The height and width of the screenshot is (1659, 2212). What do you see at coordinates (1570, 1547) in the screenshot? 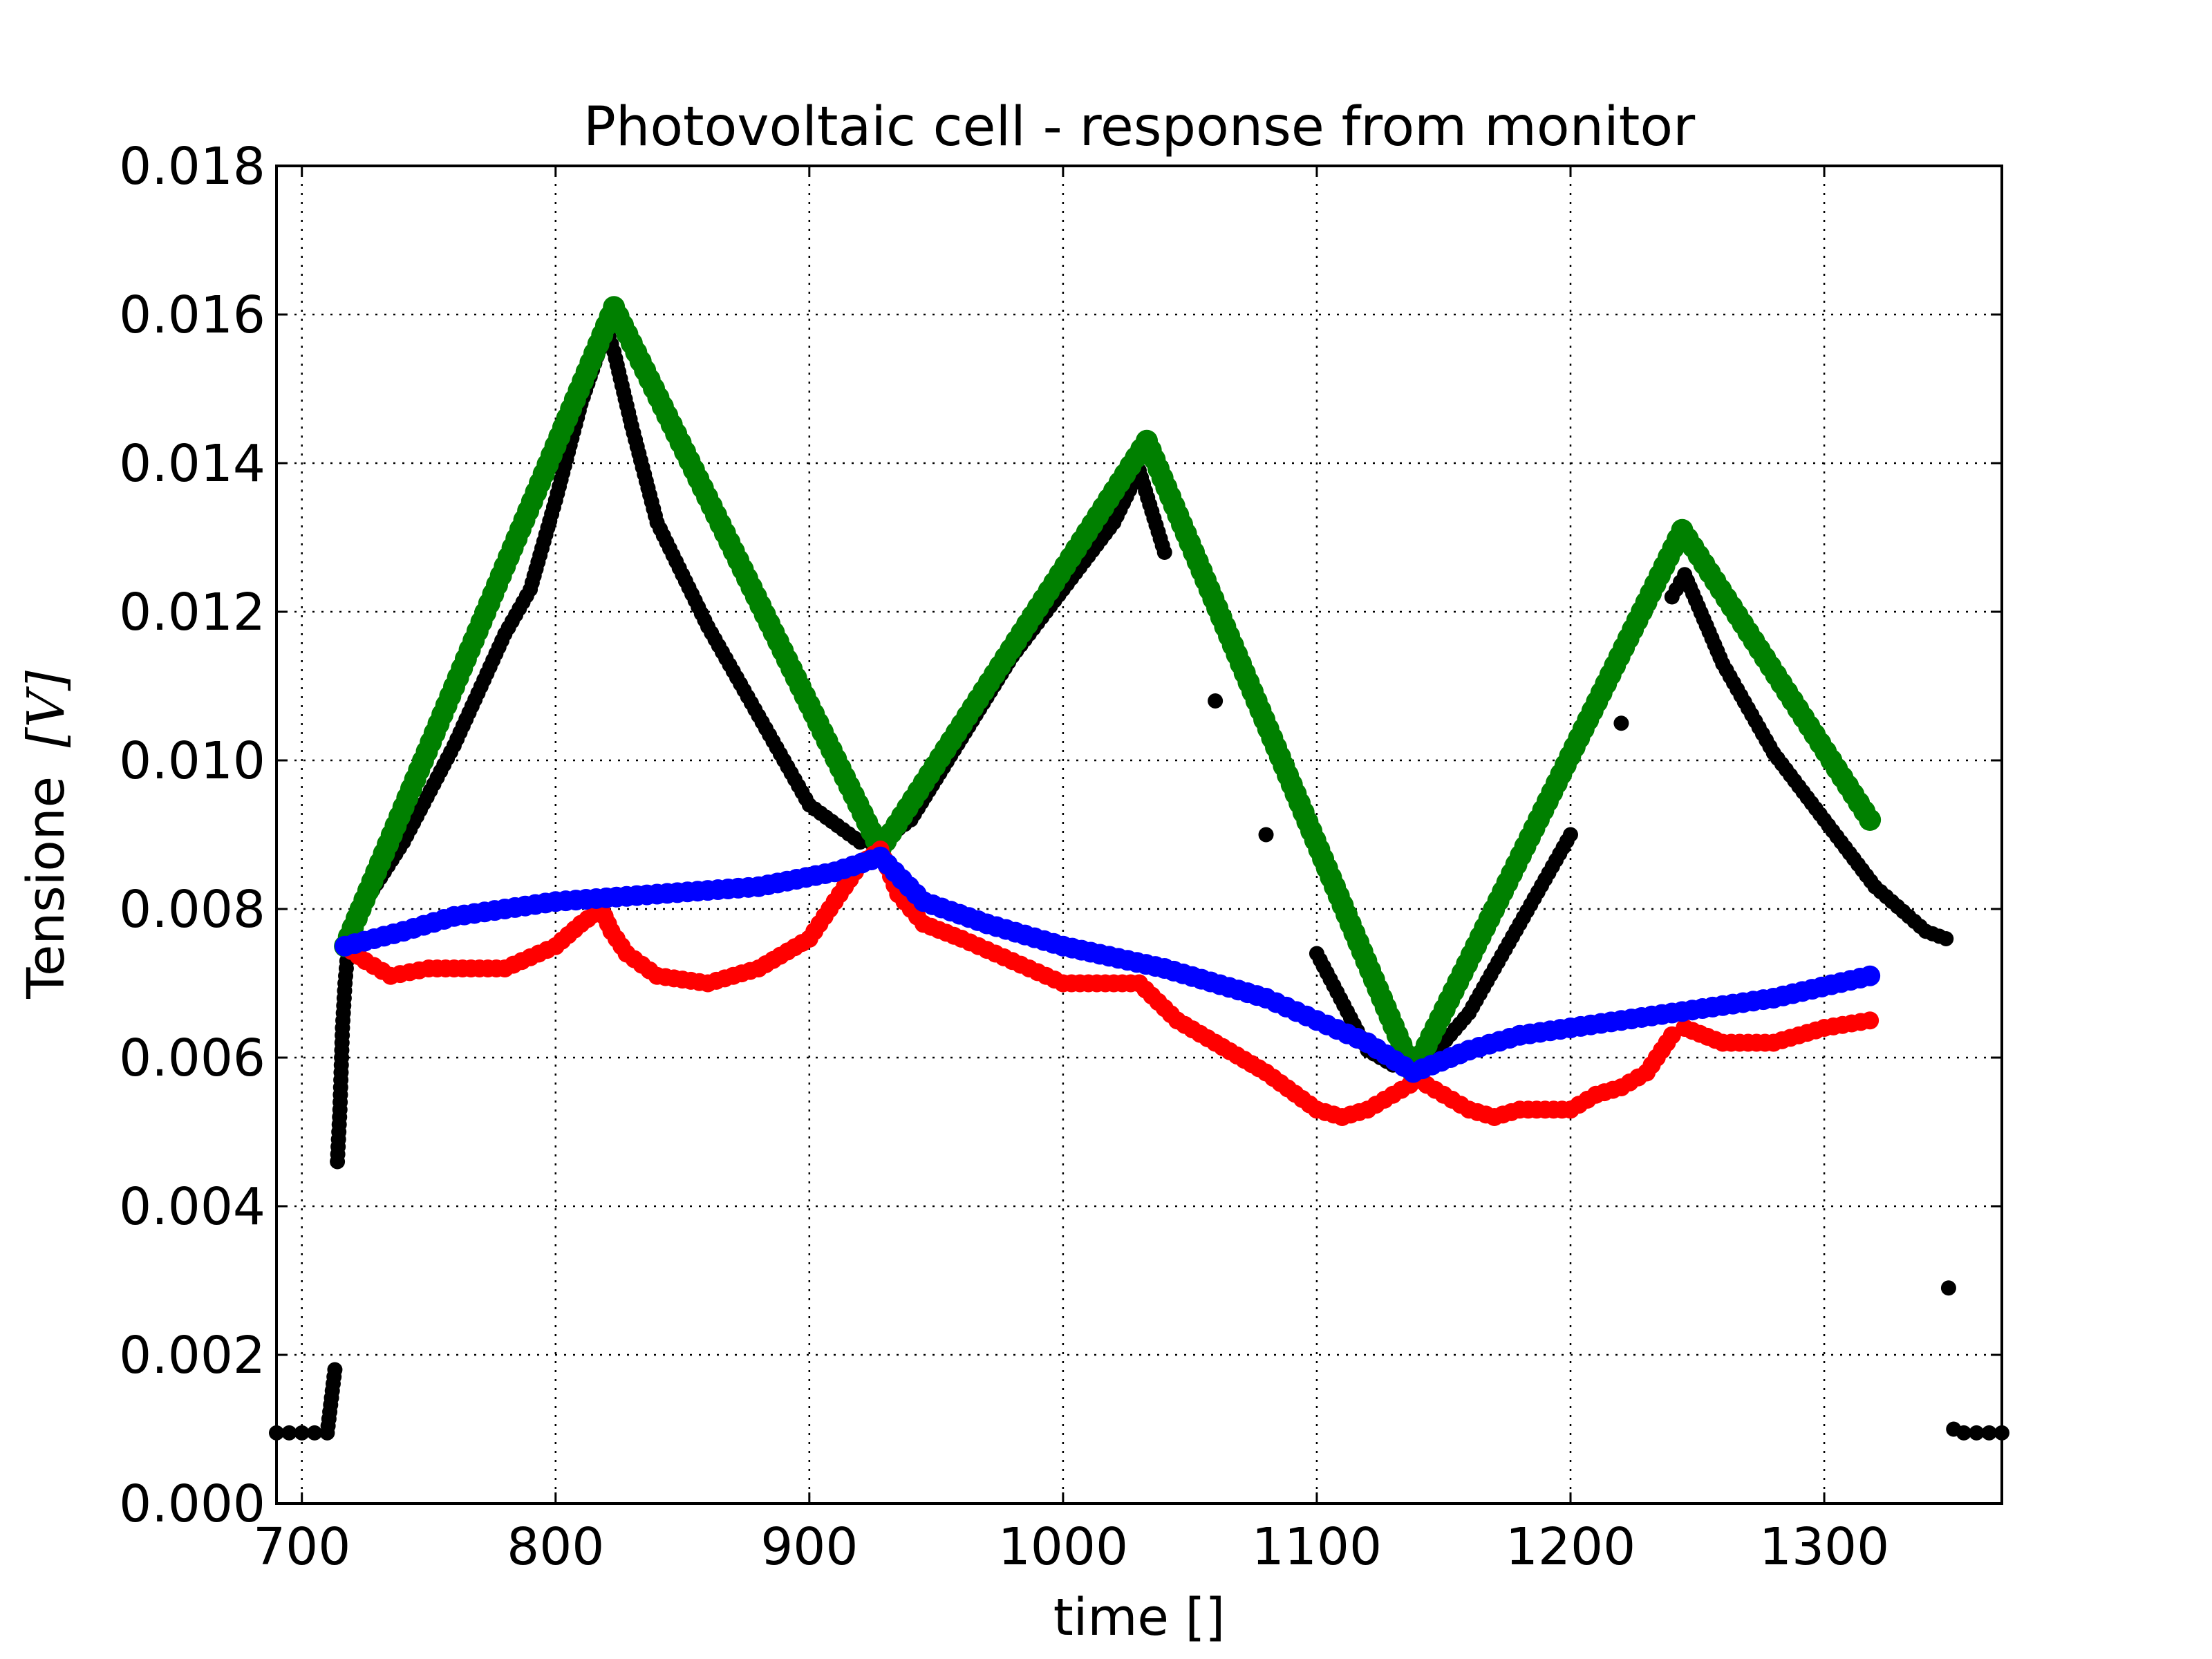
I see `x-tick-label: 1200` at bounding box center [1570, 1547].